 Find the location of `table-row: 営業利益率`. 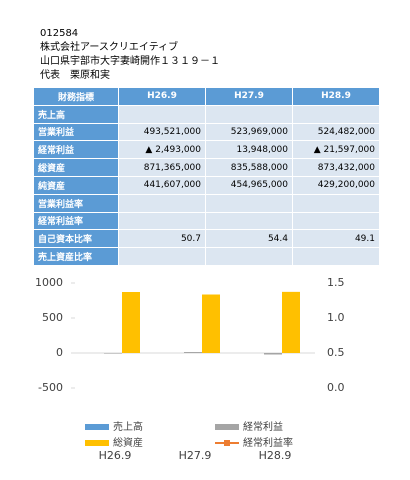

table-row: 営業利益率 is located at coordinates (206, 203).